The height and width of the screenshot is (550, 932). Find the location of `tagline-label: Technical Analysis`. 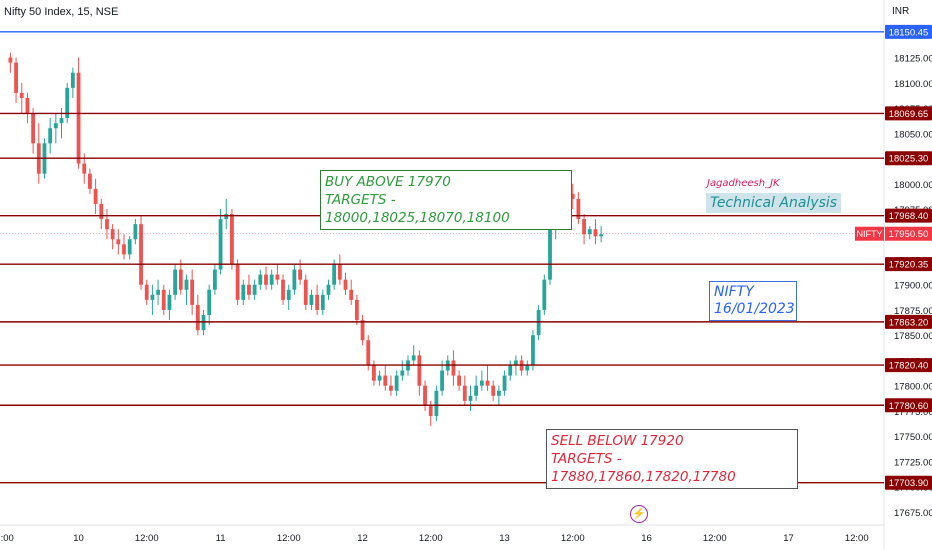

tagline-label: Technical Analysis is located at coordinates (774, 203).